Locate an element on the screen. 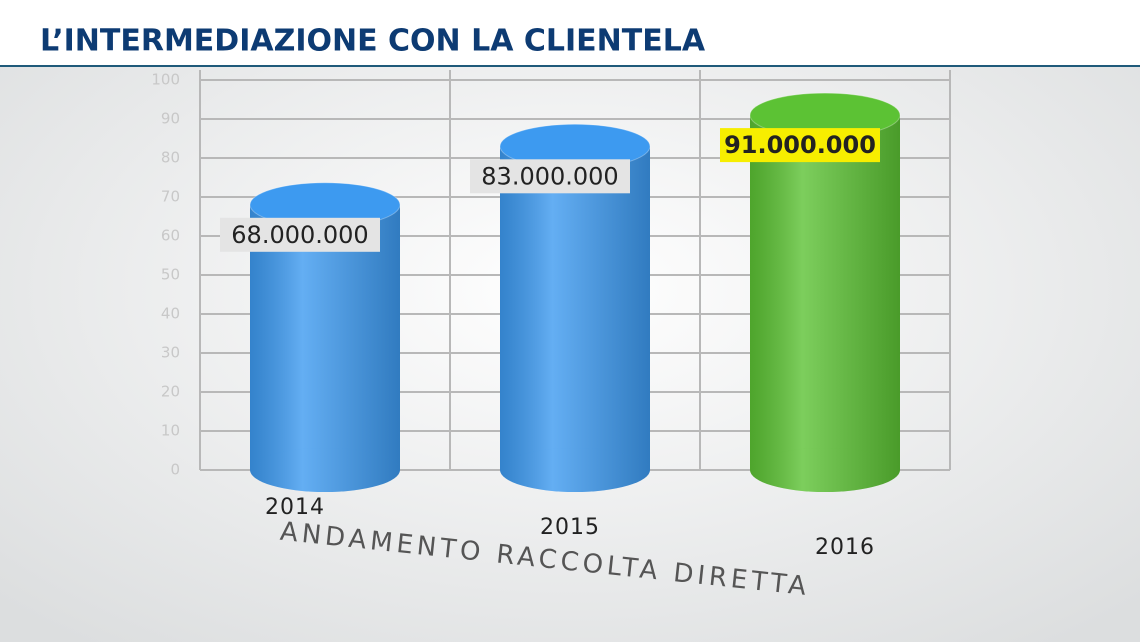  chart-title: L’INTERMEDIAZIONE CON LA CLIENTELA is located at coordinates (373, 41).